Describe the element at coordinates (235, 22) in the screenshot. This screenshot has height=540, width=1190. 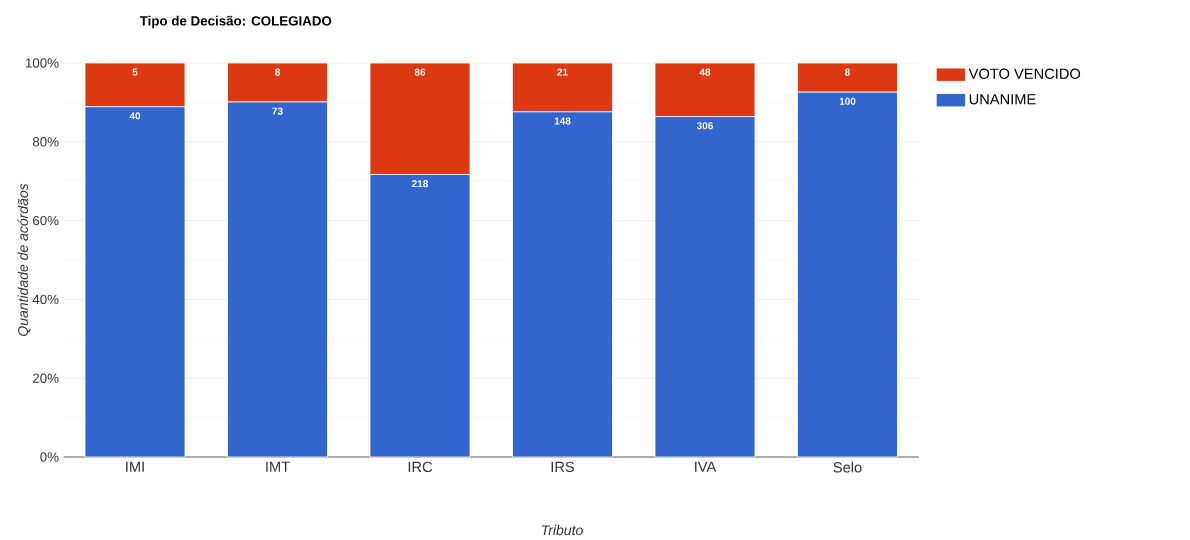
I see `chart-title: Tipo de Decisão: COLEGIADO` at that location.